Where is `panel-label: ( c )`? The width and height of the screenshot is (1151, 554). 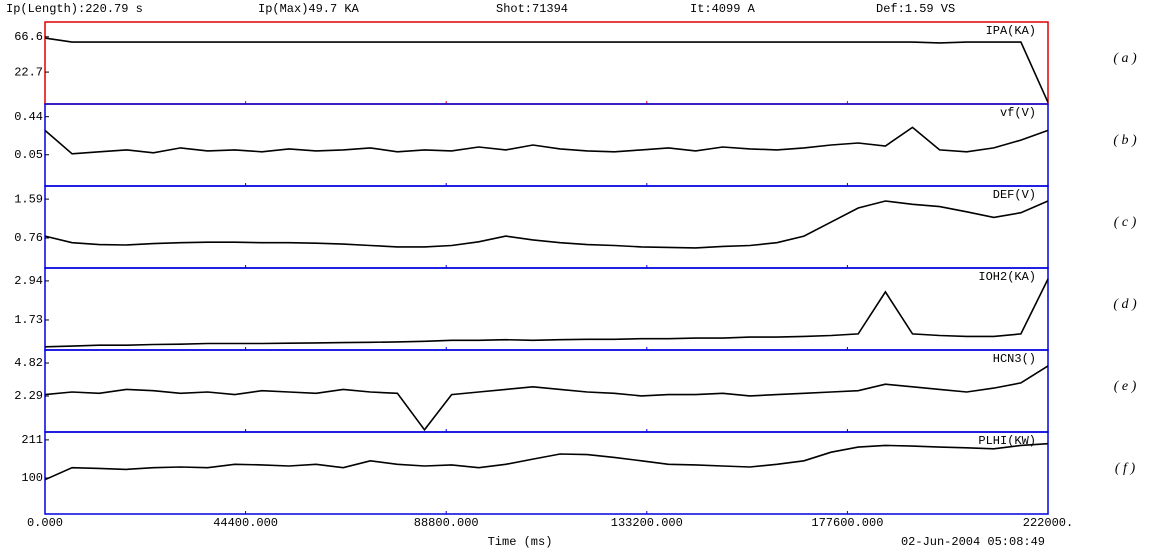 panel-label: ( c ) is located at coordinates (1125, 222).